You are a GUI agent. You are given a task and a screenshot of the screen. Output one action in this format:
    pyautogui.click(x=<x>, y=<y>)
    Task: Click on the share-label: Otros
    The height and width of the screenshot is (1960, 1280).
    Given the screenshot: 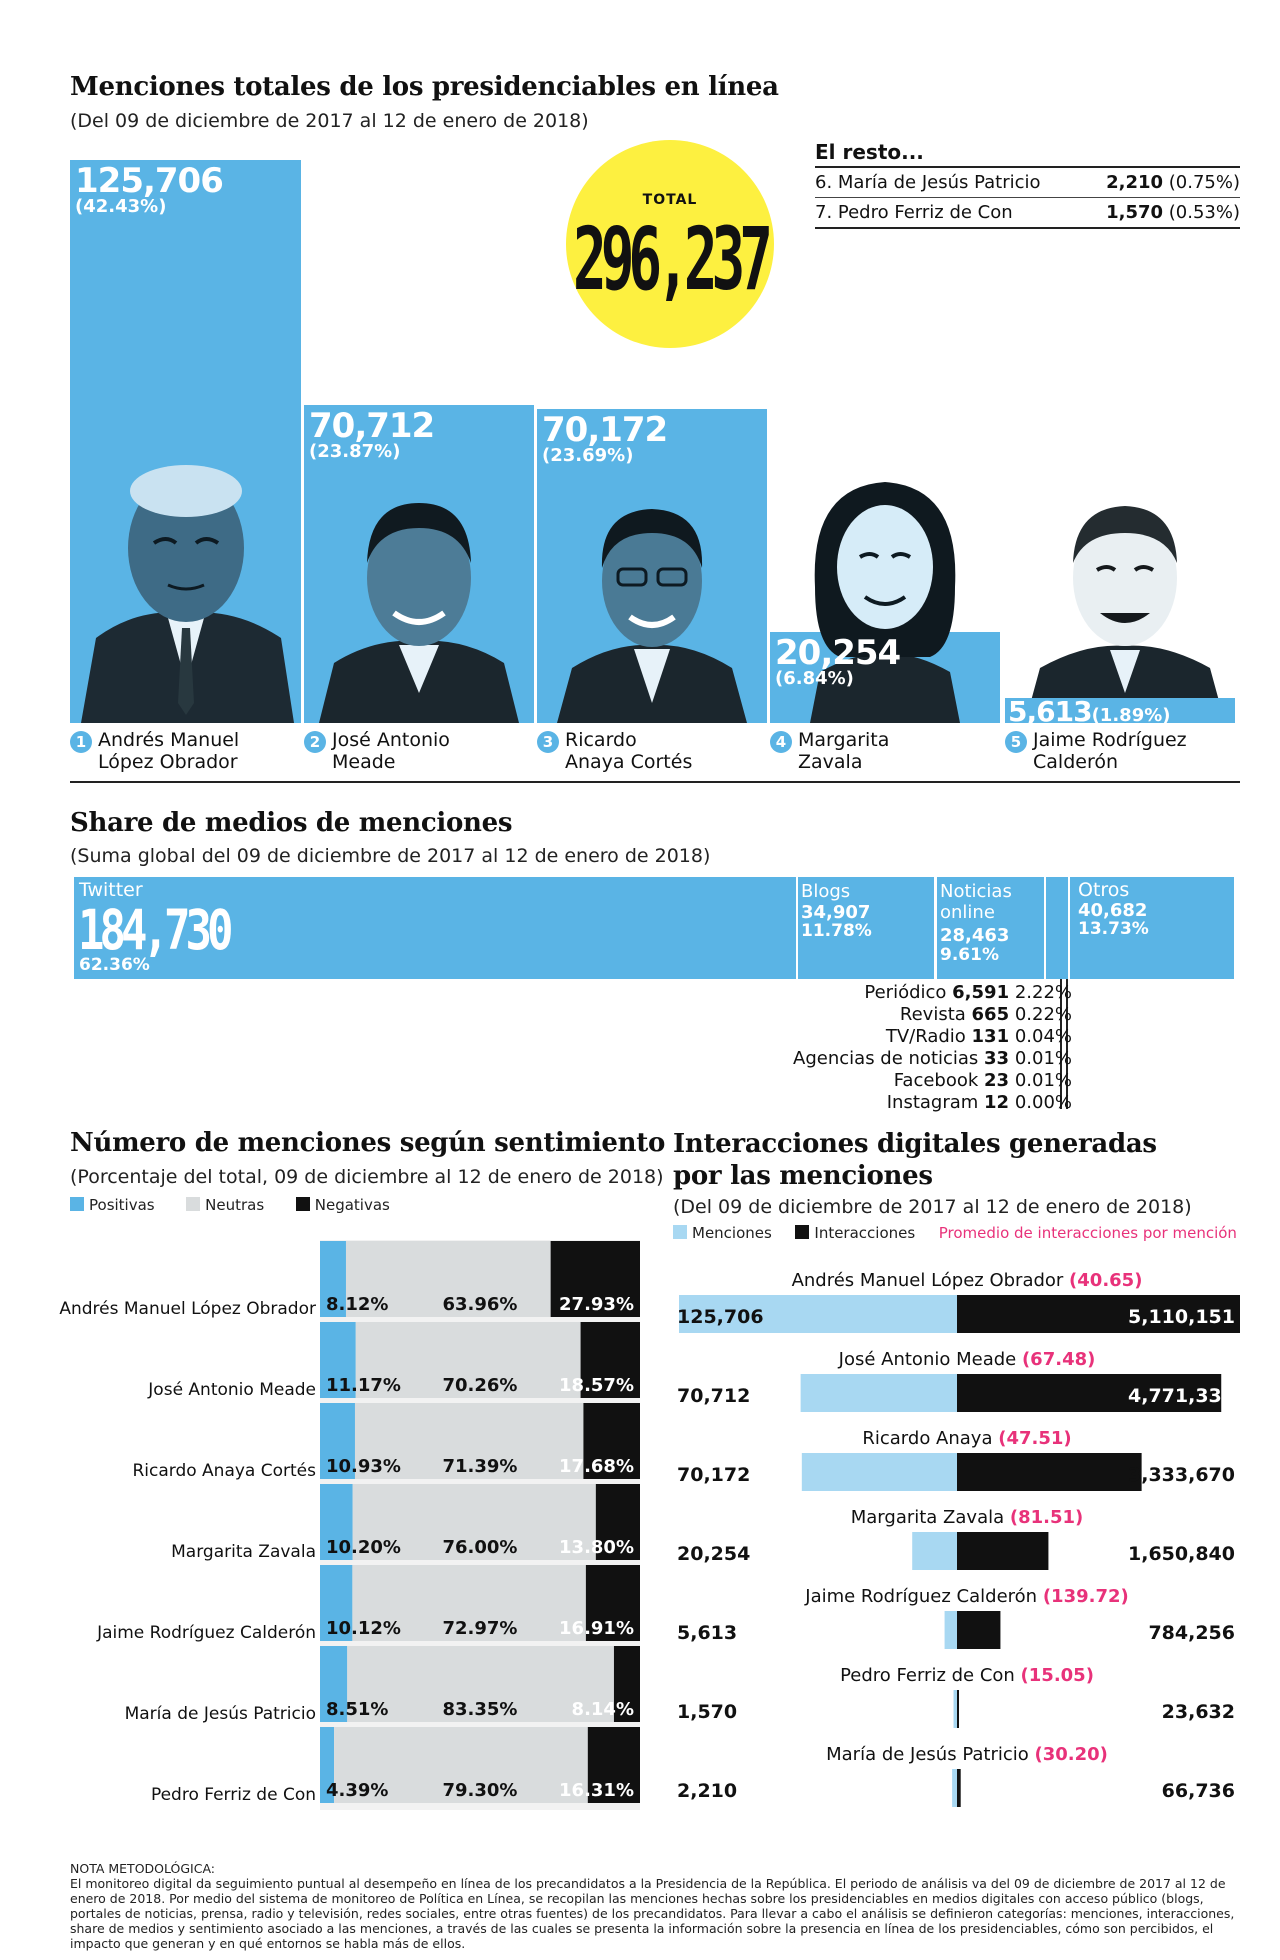 What is the action you would take?
    pyautogui.click(x=1104, y=890)
    